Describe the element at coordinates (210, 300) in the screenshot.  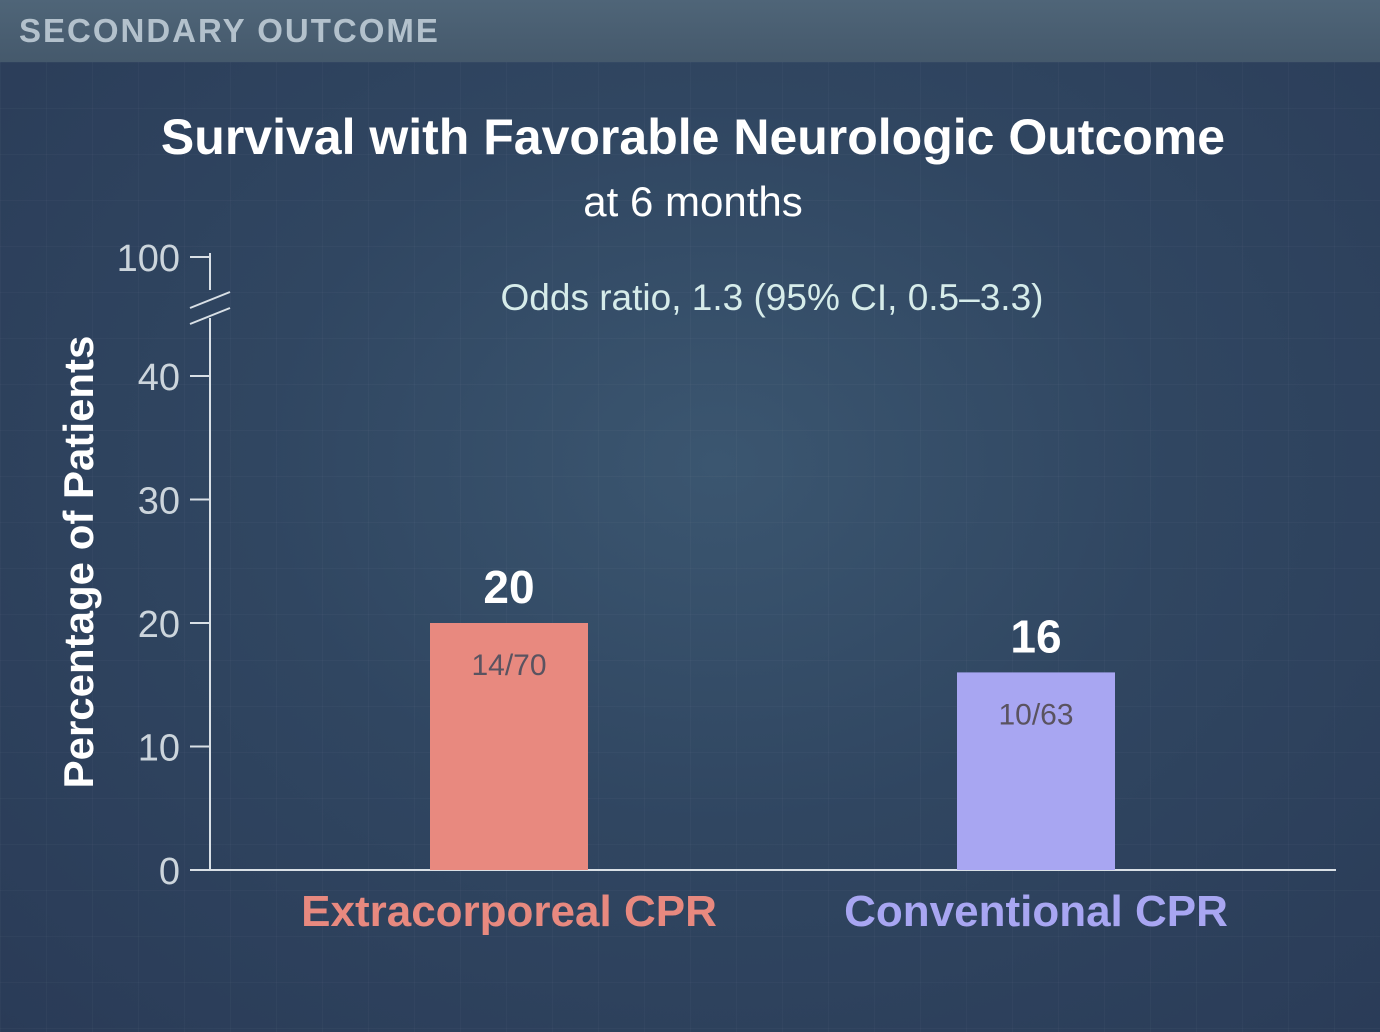
I see `axis-break-mark-upper` at that location.